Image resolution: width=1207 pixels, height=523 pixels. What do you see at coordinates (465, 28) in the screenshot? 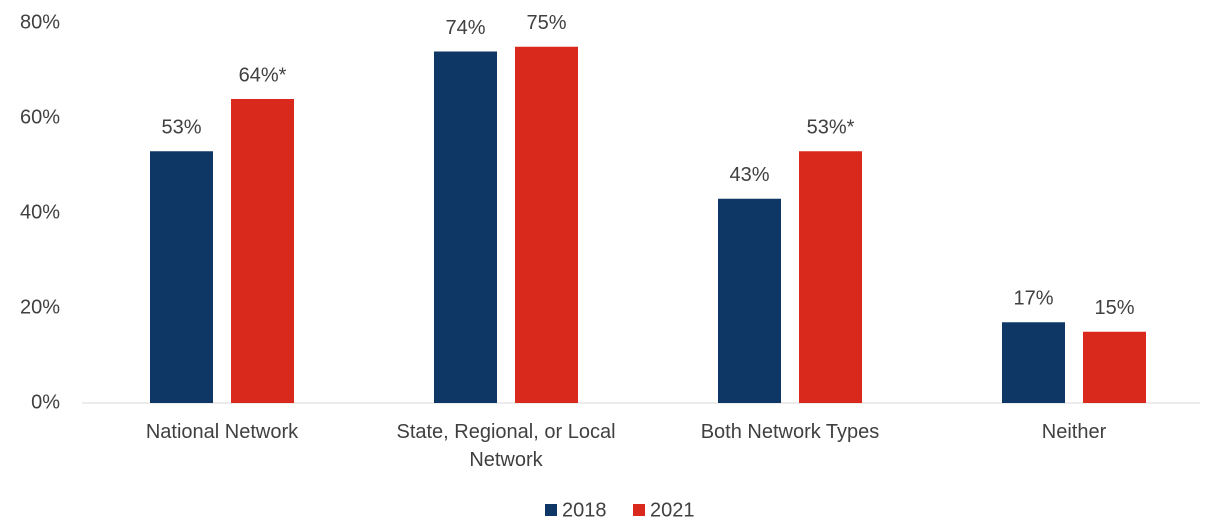
I see `value-label: 74%` at bounding box center [465, 28].